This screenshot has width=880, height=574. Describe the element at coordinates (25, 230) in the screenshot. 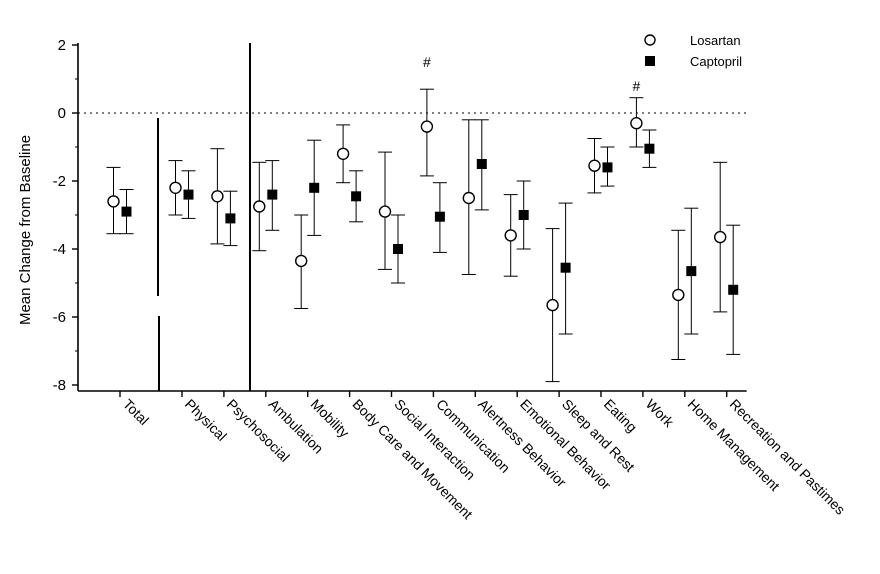

I see `y-axis-title: Mean Change from Baseline` at that location.